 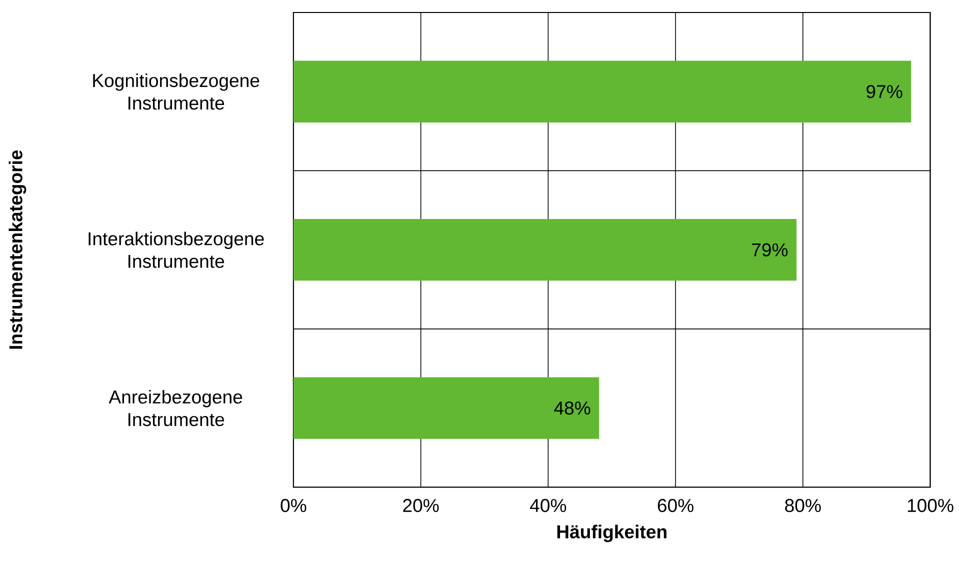 What do you see at coordinates (17, 249) in the screenshot?
I see `y-axis-title: Instrumentenkategorie` at bounding box center [17, 249].